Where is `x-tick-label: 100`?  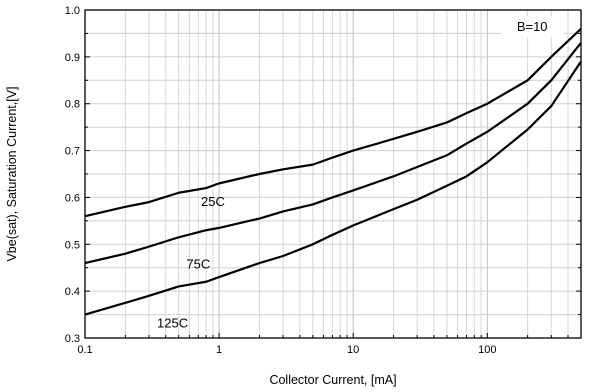 x-tick-label: 100 is located at coordinates (487, 350).